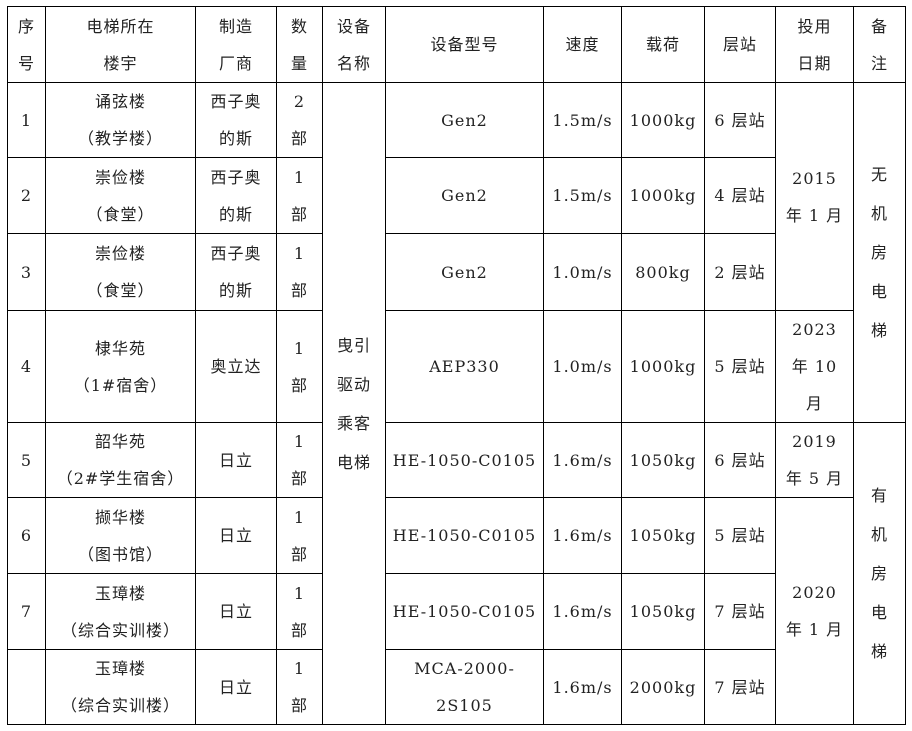  Describe the element at coordinates (120, 460) in the screenshot. I see `cell-building: 韶华苑 （2#学生宿舍）` at that location.